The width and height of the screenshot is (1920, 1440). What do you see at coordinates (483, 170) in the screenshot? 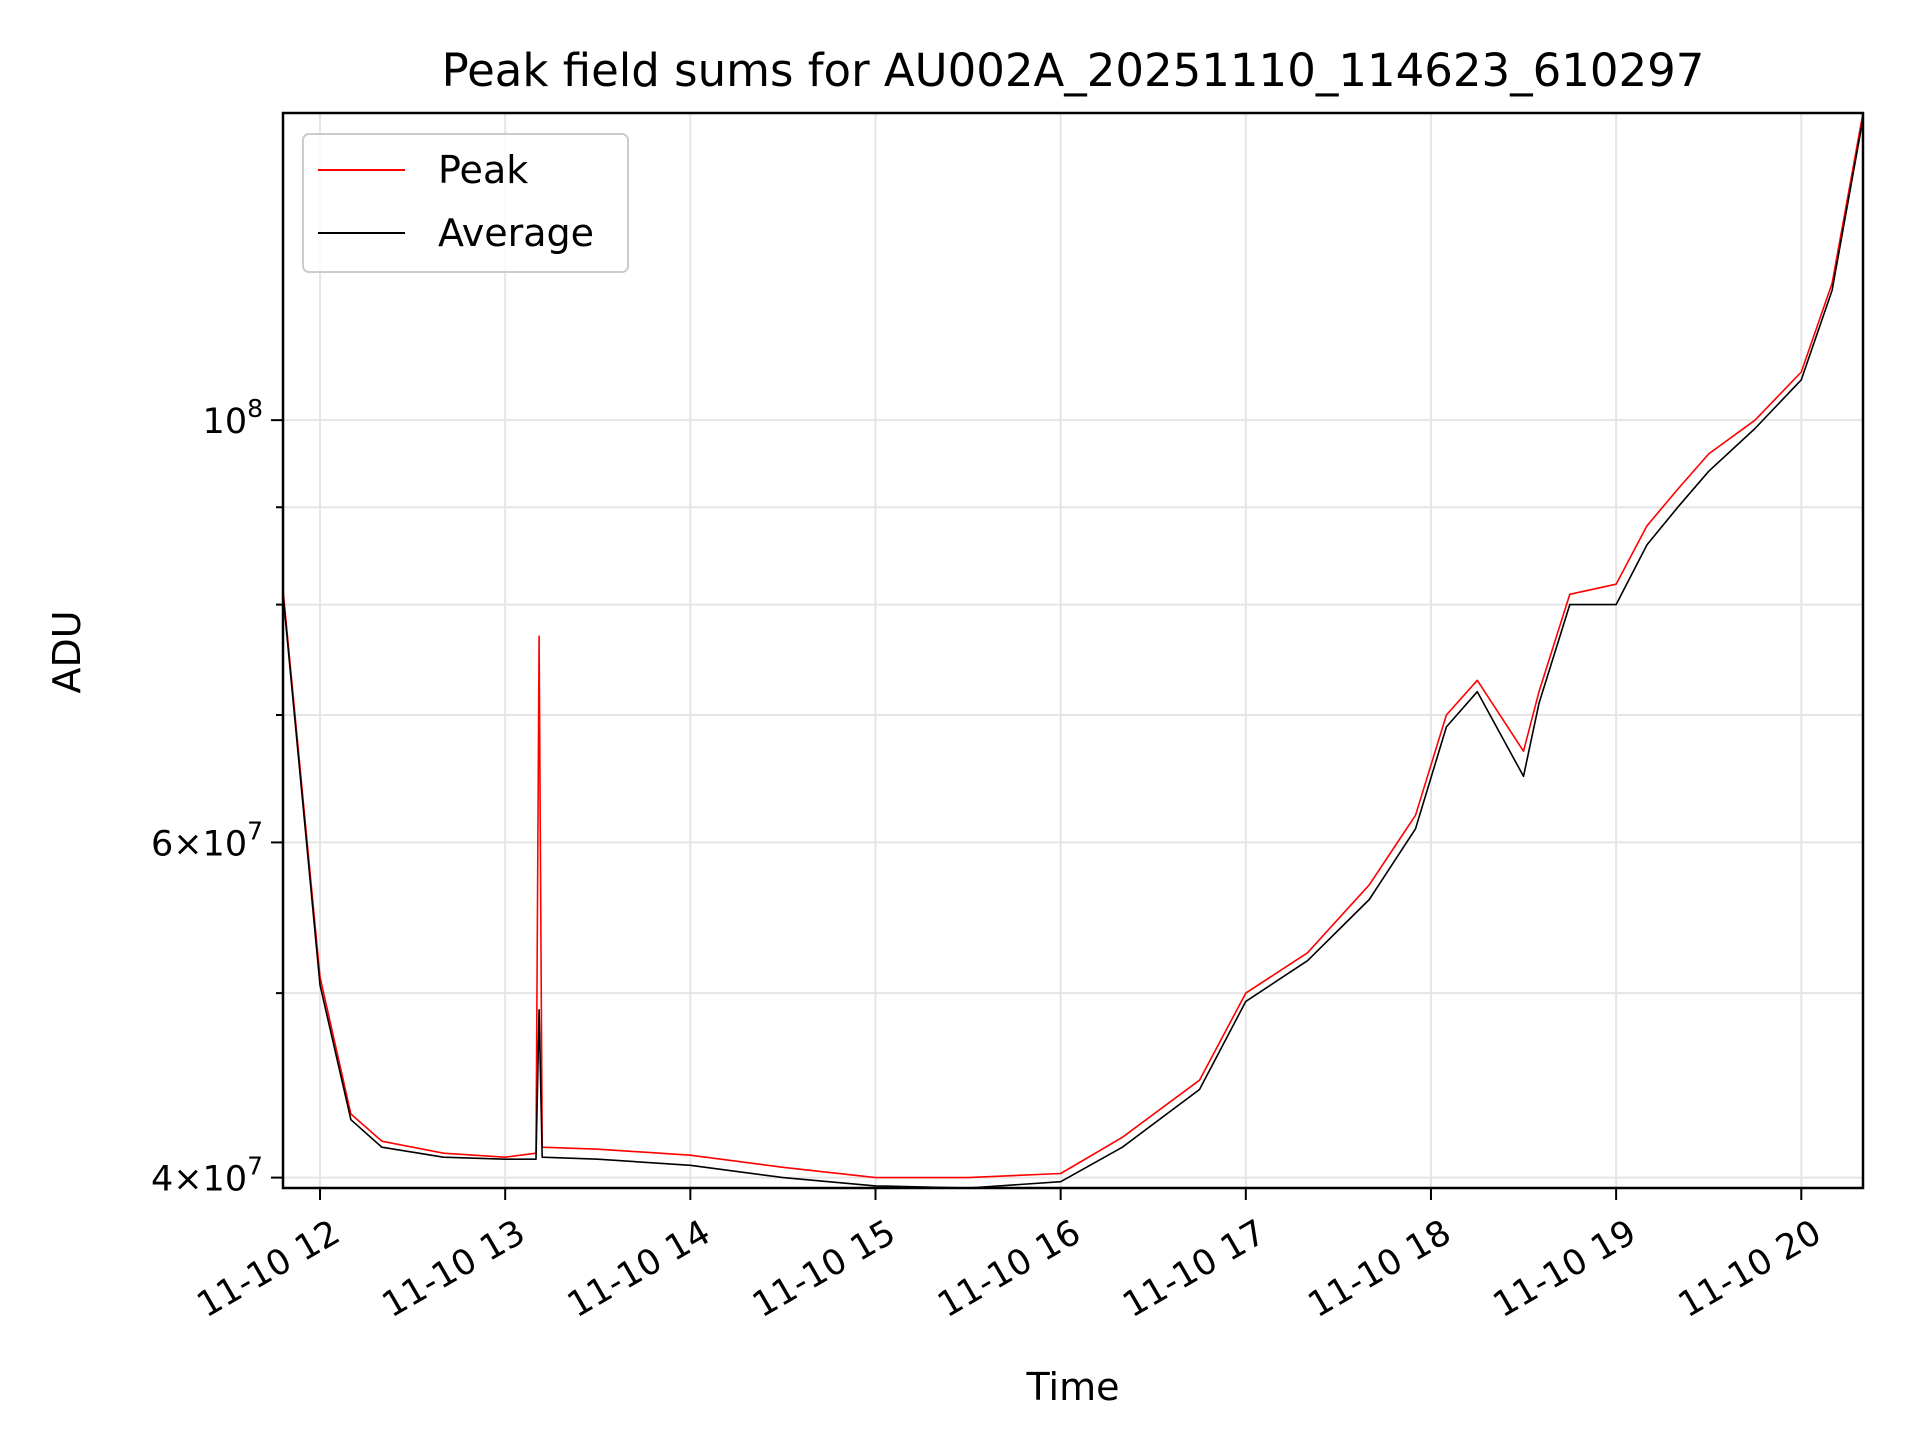
I see `legend-peak-label: Peak` at bounding box center [483, 170].